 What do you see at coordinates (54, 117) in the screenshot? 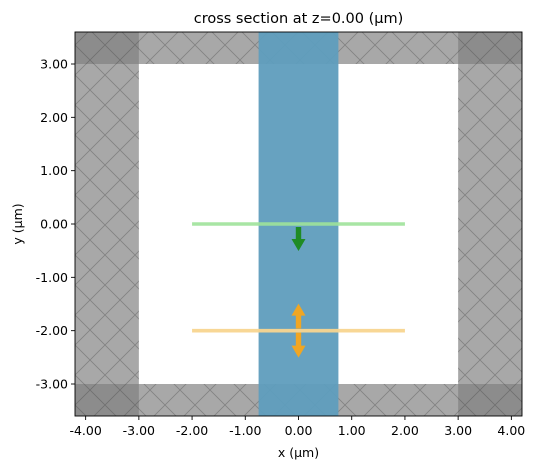
I see `y-tick-label: 2.00` at bounding box center [54, 117].